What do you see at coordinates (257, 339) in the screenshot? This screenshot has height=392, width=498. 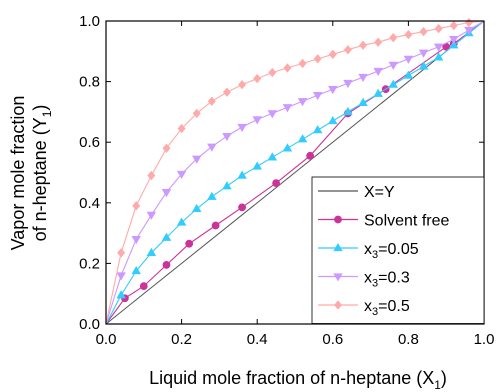 I see `x-tick-label: 0.4` at bounding box center [257, 339].